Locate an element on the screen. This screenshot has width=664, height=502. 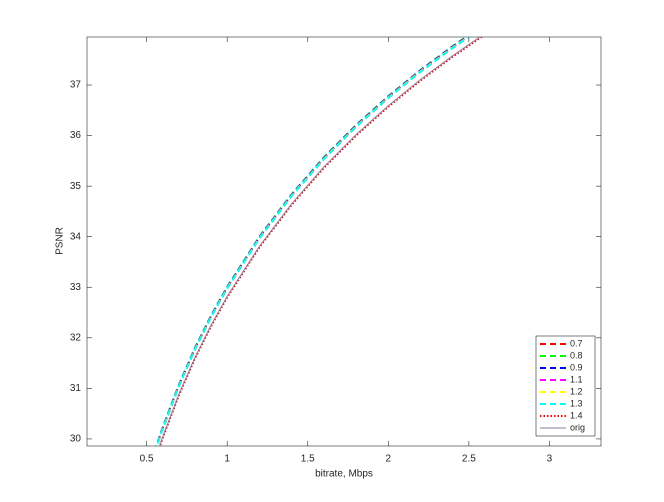
x-tick-label: 3 is located at coordinates (550, 459).